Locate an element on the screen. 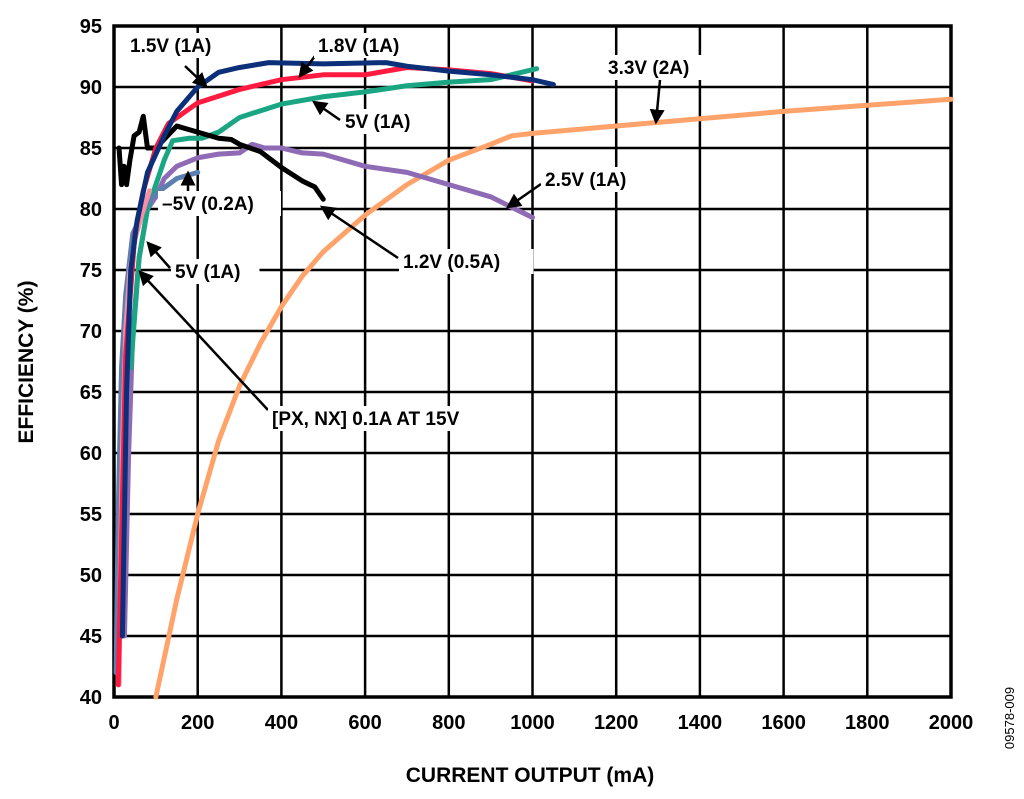 This screenshot has height=799, width=1024. x-tick-label: 200 is located at coordinates (197, 723).